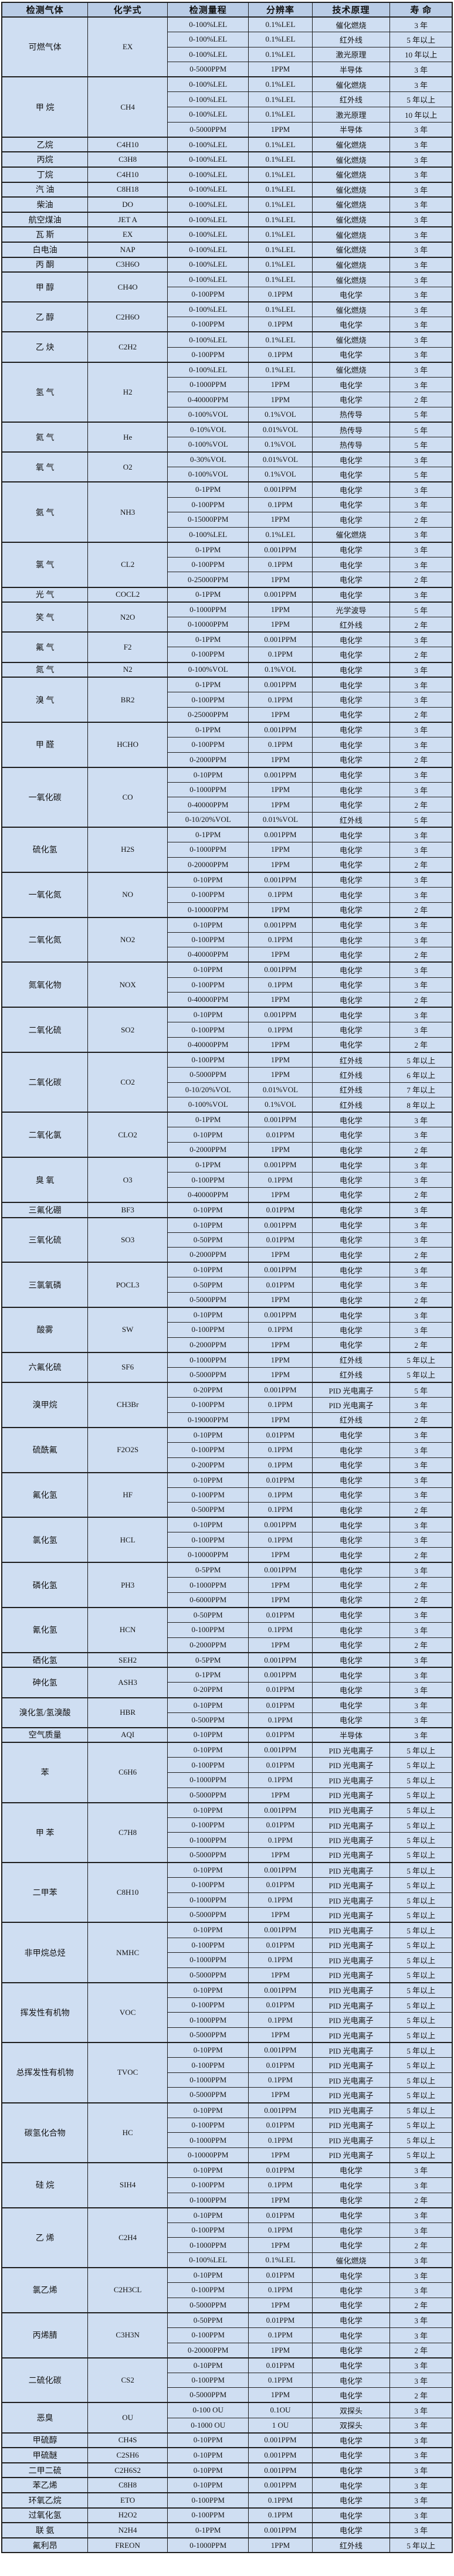  I want to click on resolution-cell: 0.001PPM, so click(280, 880).